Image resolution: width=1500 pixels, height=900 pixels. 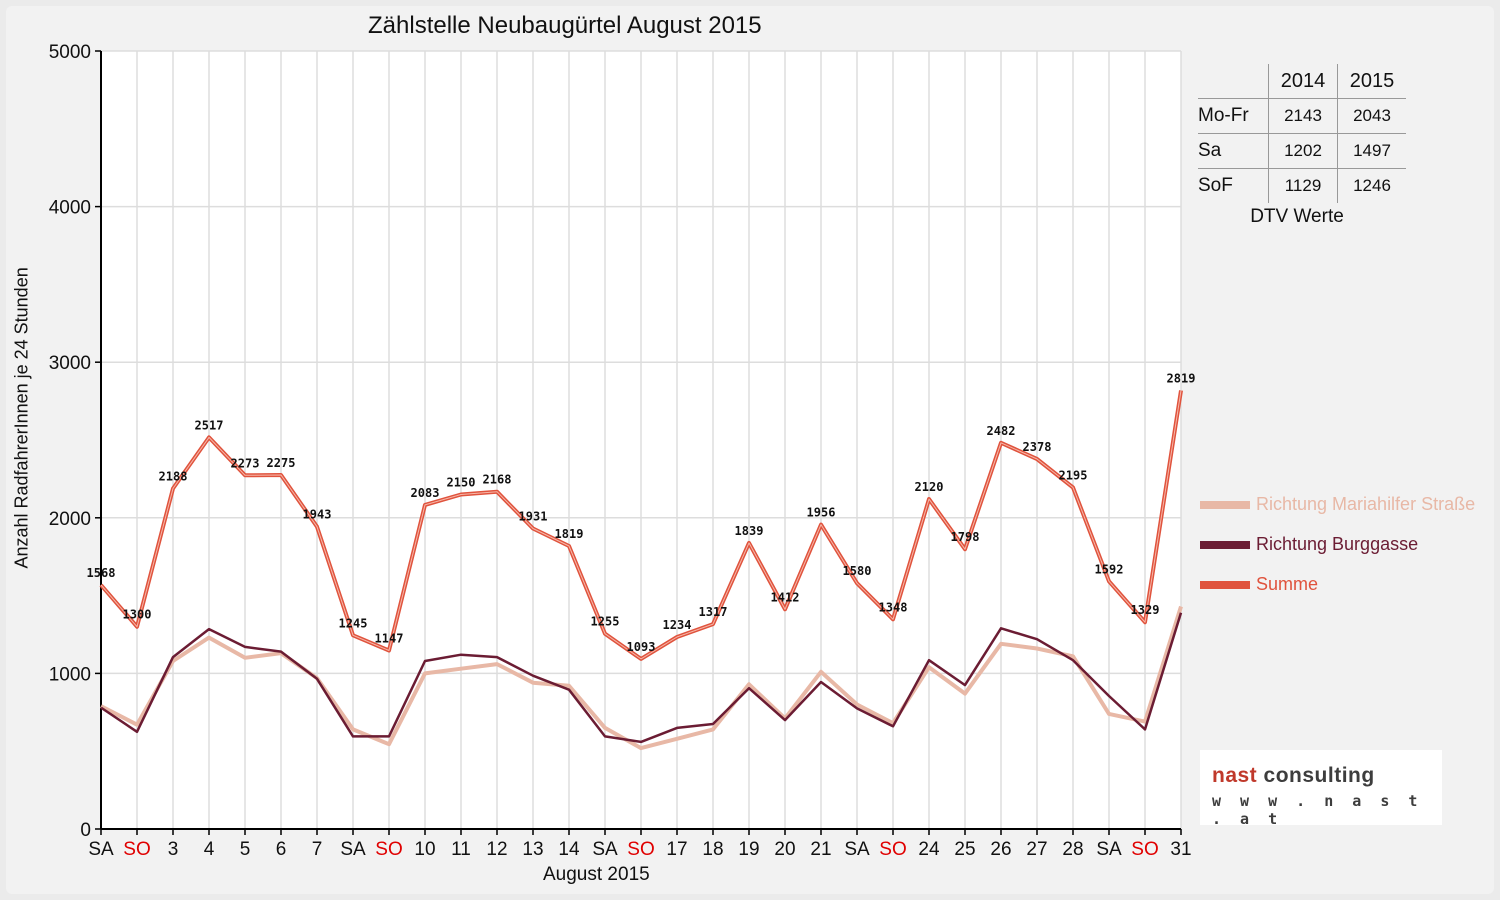 What do you see at coordinates (1233, 81) in the screenshot?
I see `dtv-corner` at bounding box center [1233, 81].